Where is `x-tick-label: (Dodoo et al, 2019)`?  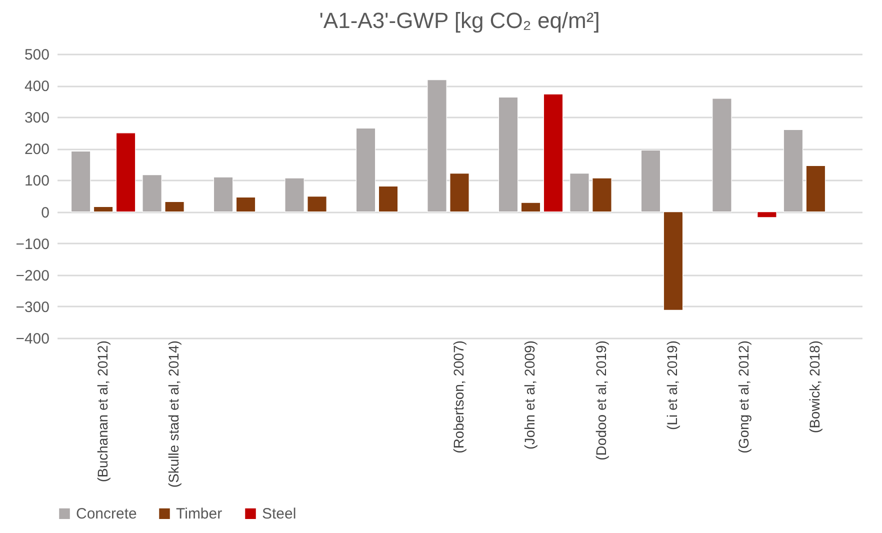
x-tick-label: (Dodoo et al, 2019) is located at coordinates (600, 400).